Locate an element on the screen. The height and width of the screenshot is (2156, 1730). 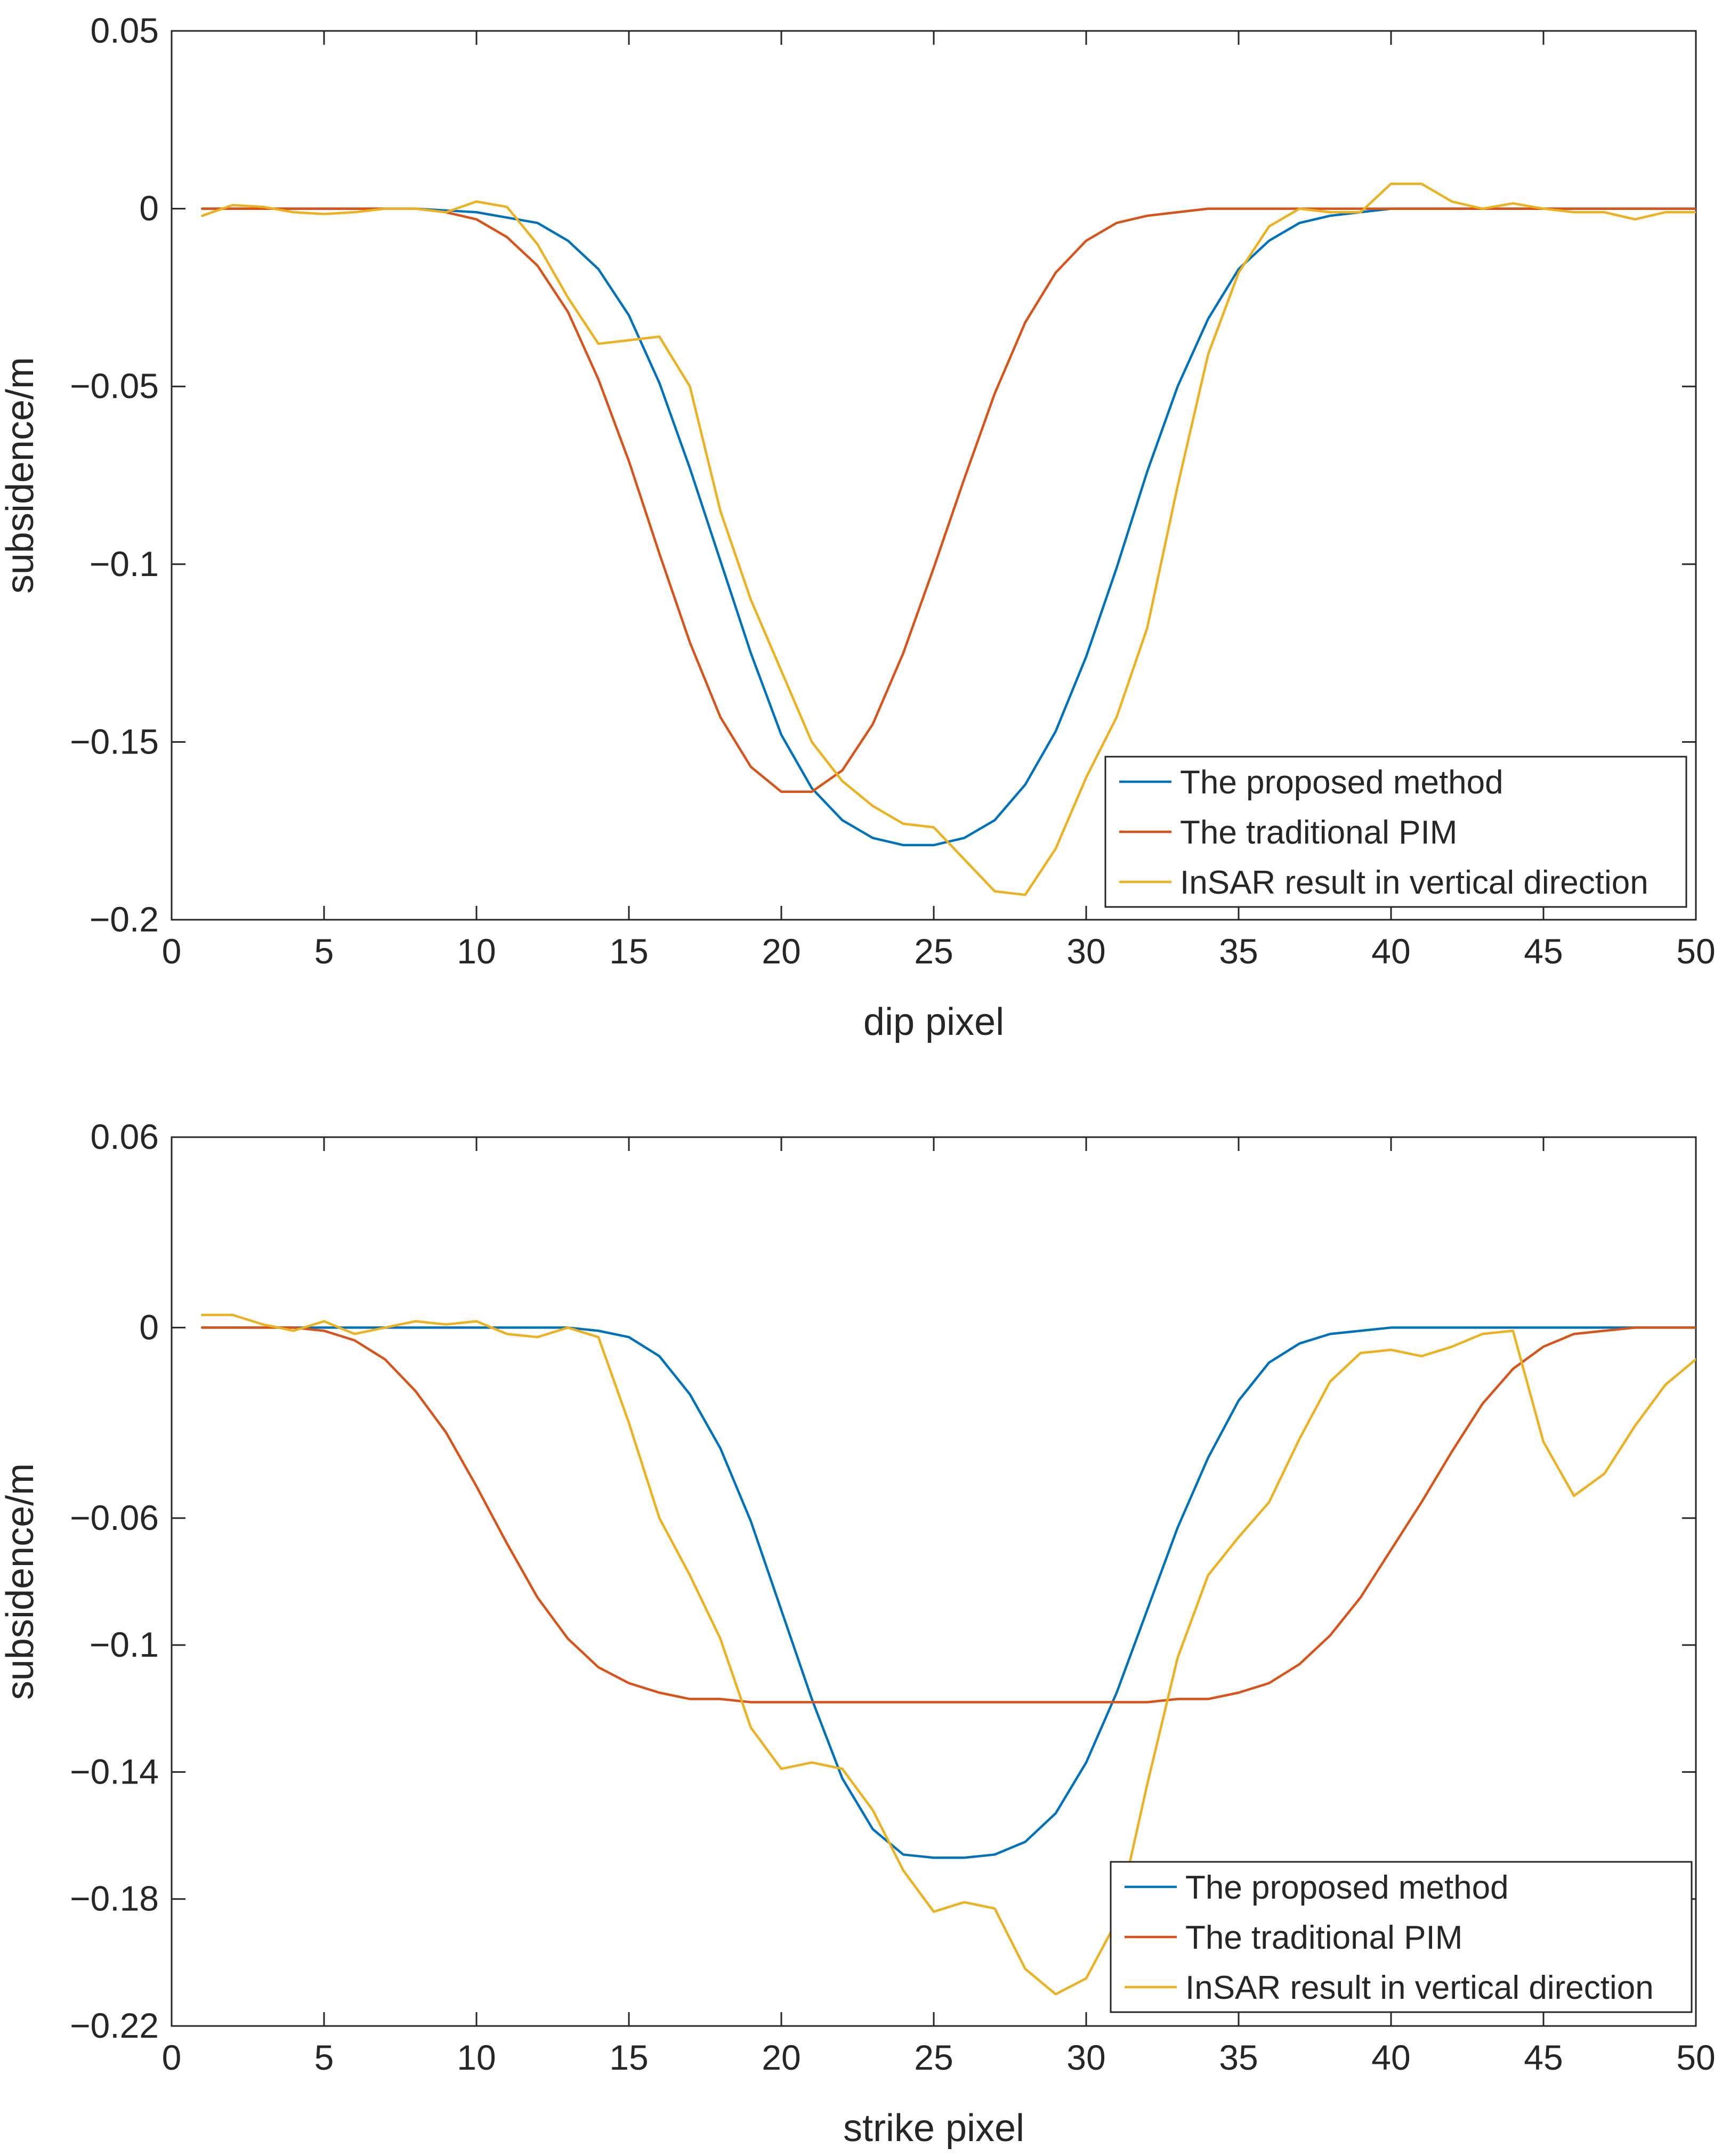
y-tick-label: 0.06 is located at coordinates (125, 1136).